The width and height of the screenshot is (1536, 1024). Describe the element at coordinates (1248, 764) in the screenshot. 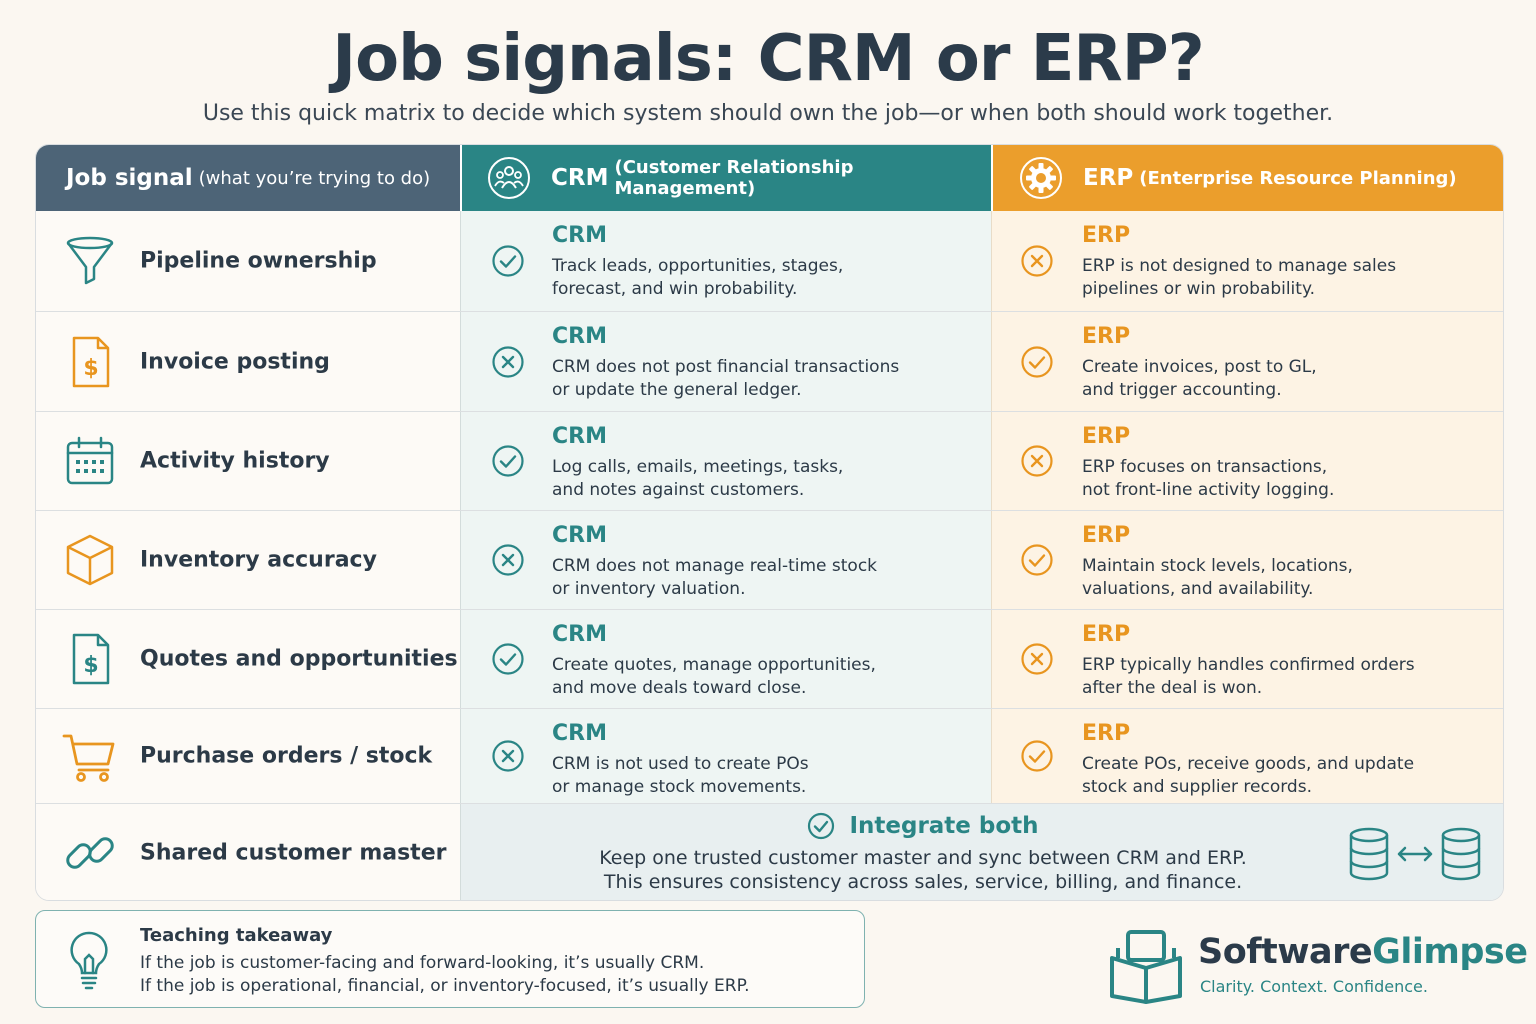

I see `erp-line-1: Create POs, receive goods, and update` at that location.